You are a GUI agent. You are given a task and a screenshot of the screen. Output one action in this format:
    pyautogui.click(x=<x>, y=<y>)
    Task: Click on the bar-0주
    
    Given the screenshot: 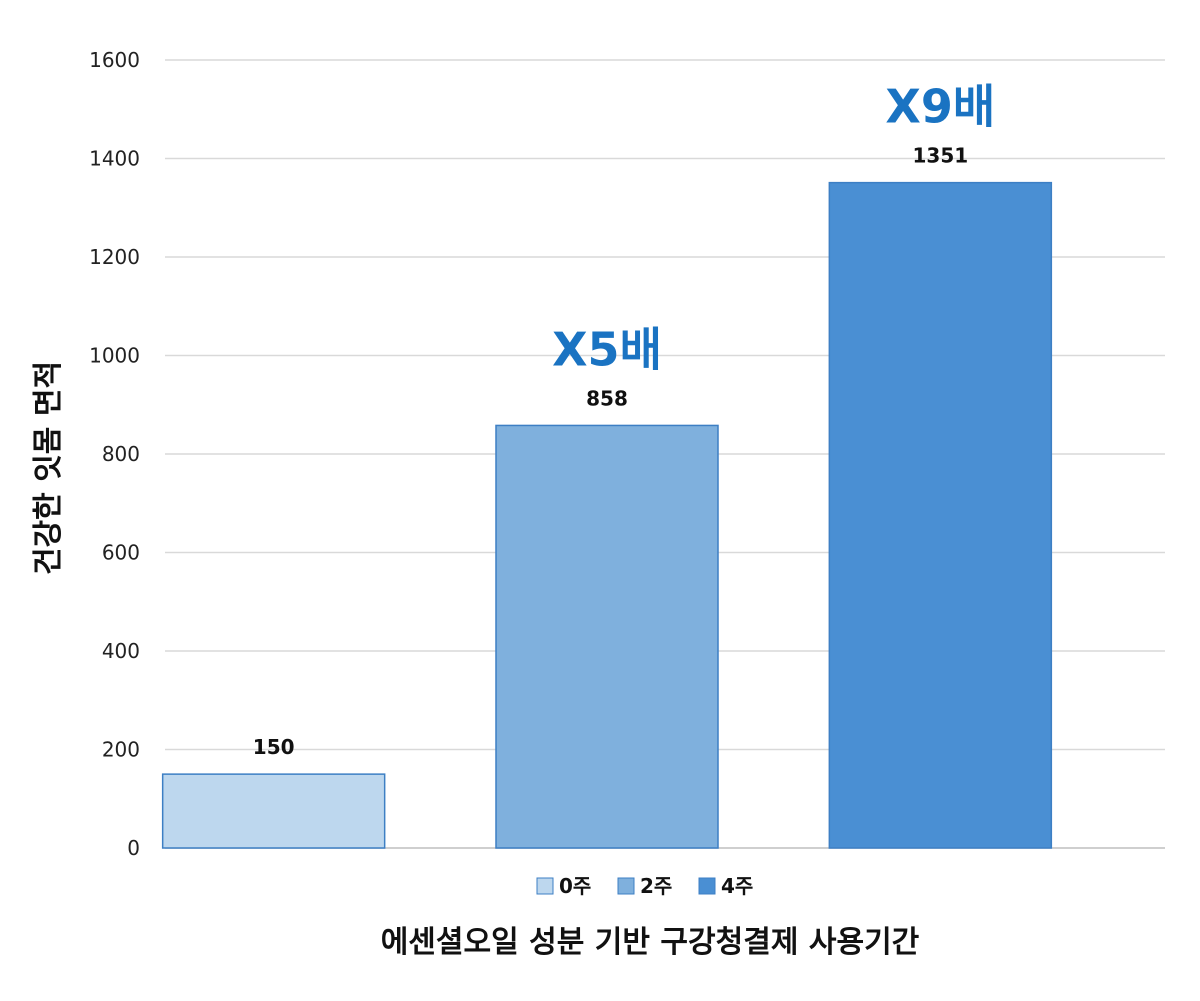 What is the action you would take?
    pyautogui.click(x=273, y=811)
    